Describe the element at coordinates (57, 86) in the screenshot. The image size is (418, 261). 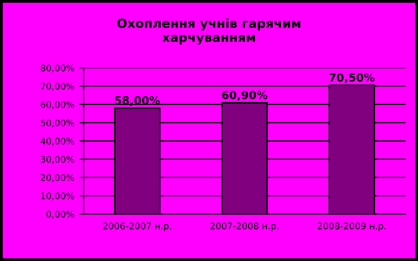
I see `y-tick-label: 70,00%` at that location.